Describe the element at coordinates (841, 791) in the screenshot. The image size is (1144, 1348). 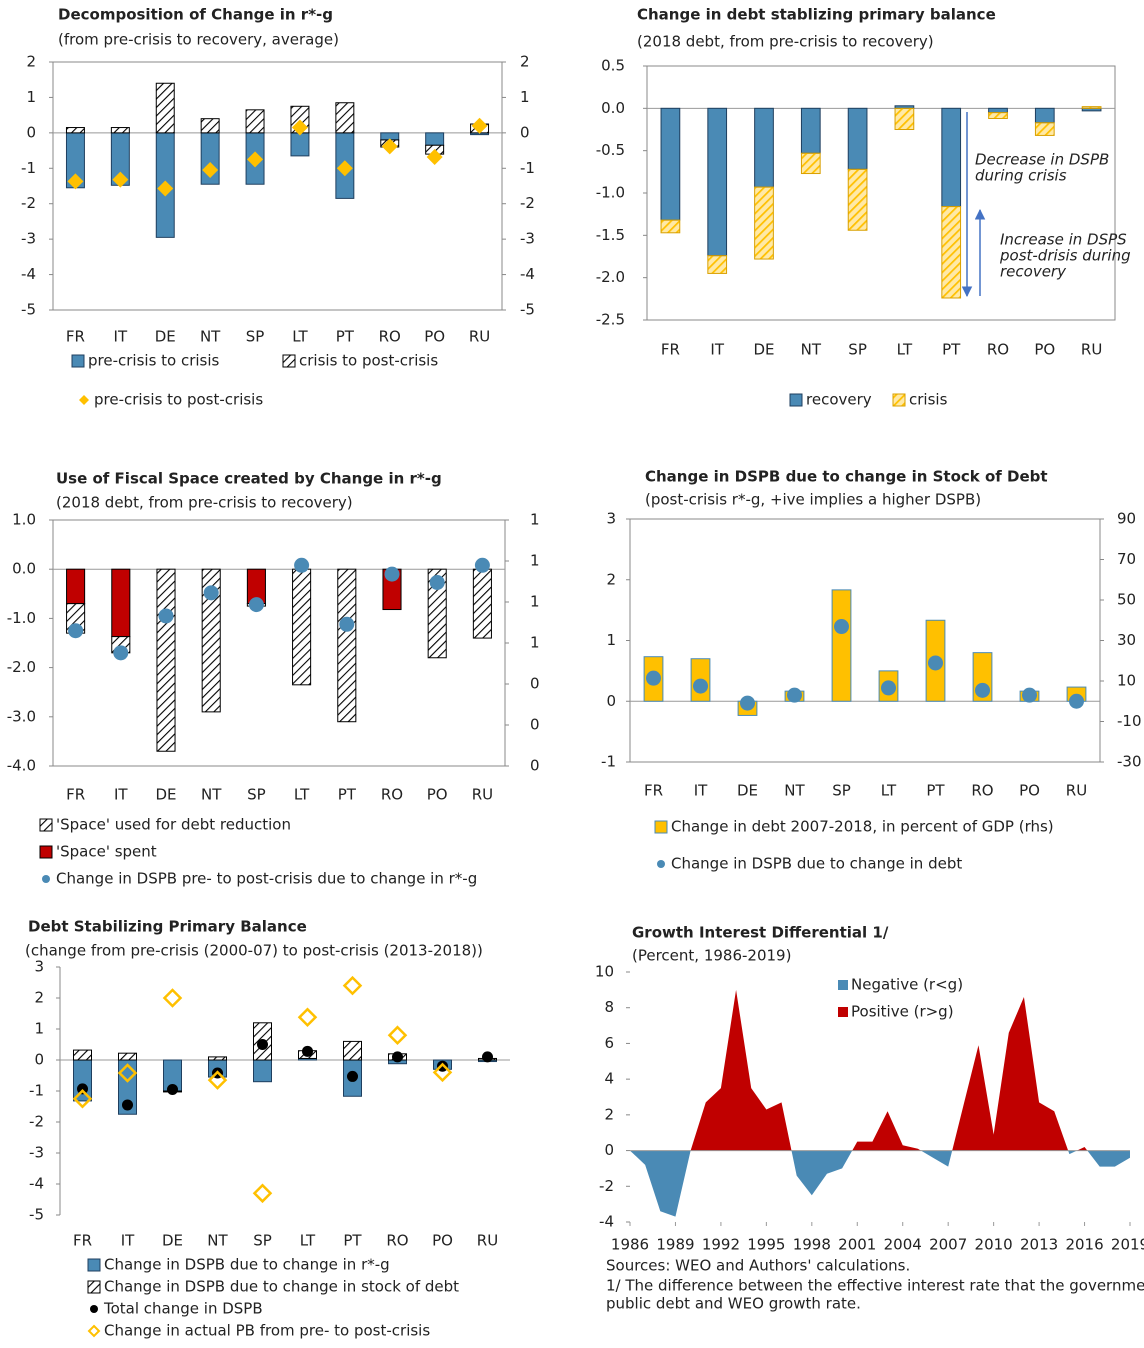
I see `x-tick-label: SP` at that location.